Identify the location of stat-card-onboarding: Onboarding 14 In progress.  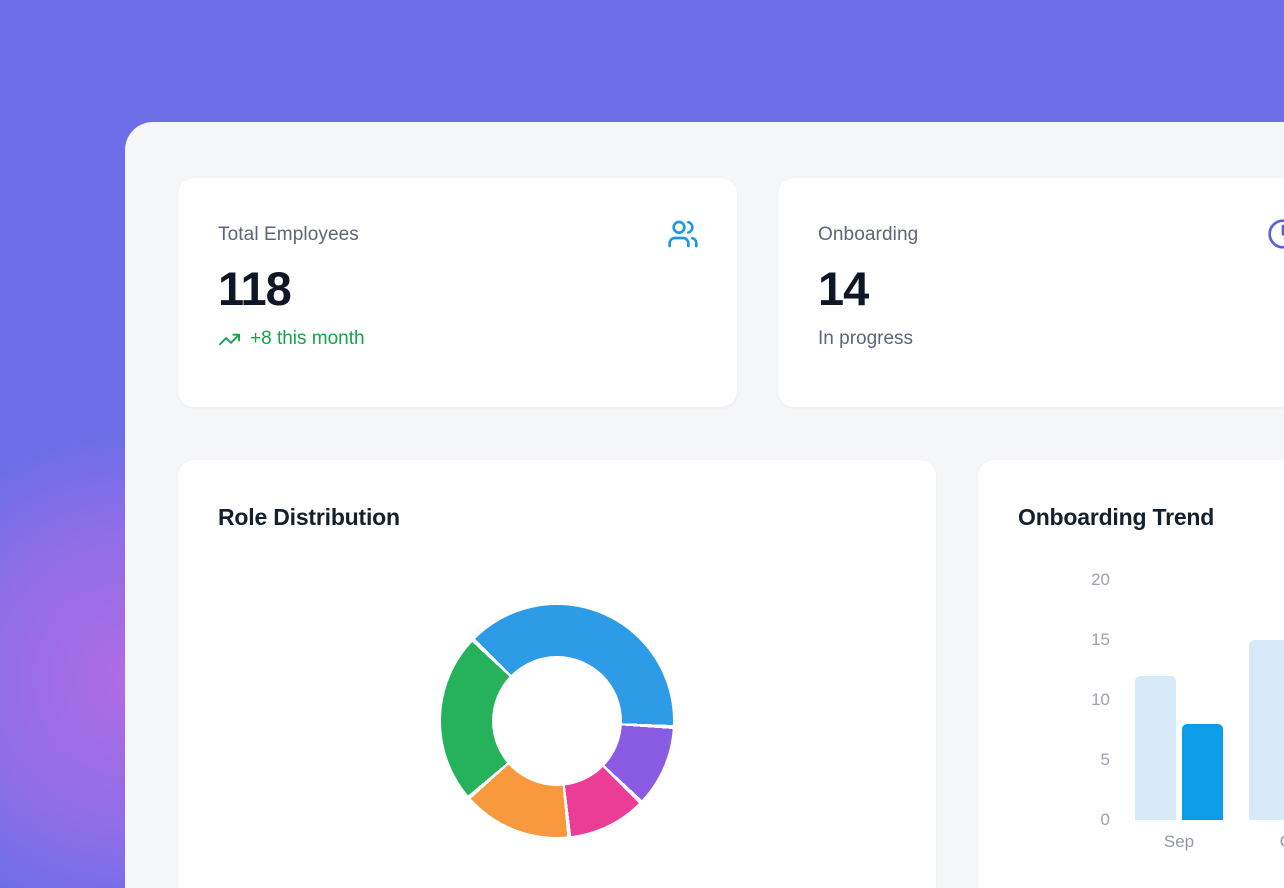
(1031, 292).